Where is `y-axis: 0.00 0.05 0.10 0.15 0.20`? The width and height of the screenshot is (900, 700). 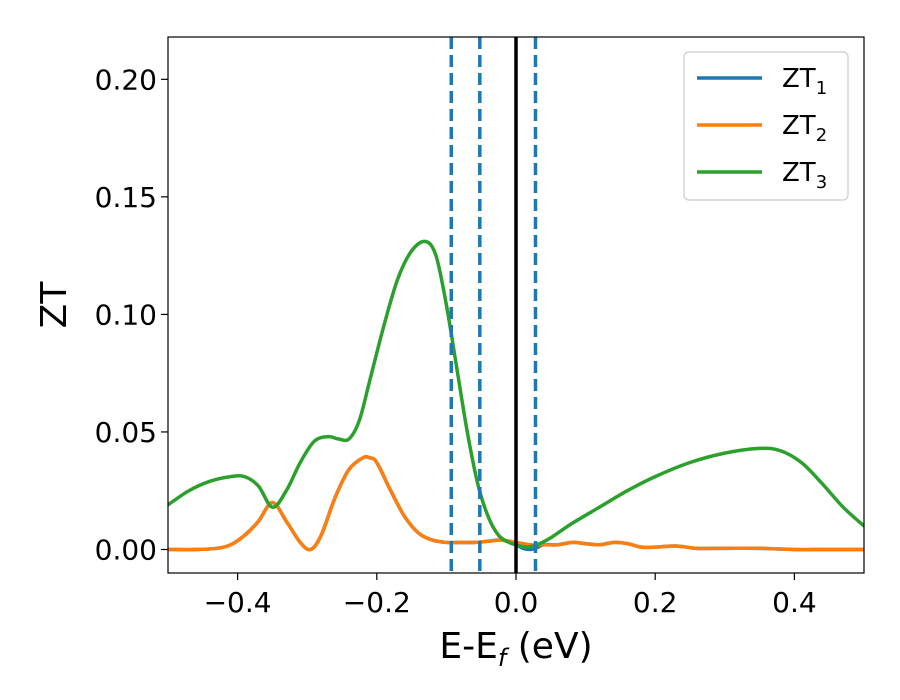
y-axis: 0.00 0.05 0.10 0.15 0.20 is located at coordinates (131, 314).